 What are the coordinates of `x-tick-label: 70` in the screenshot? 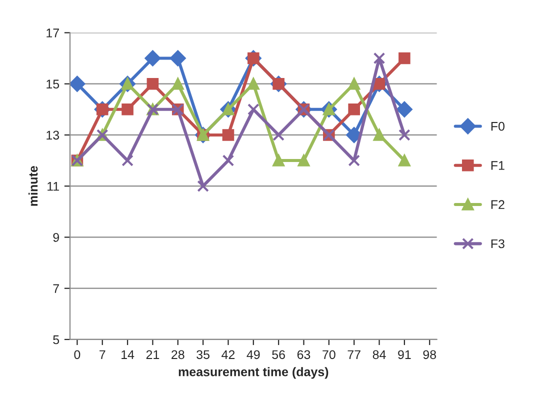 It's located at (329, 355).